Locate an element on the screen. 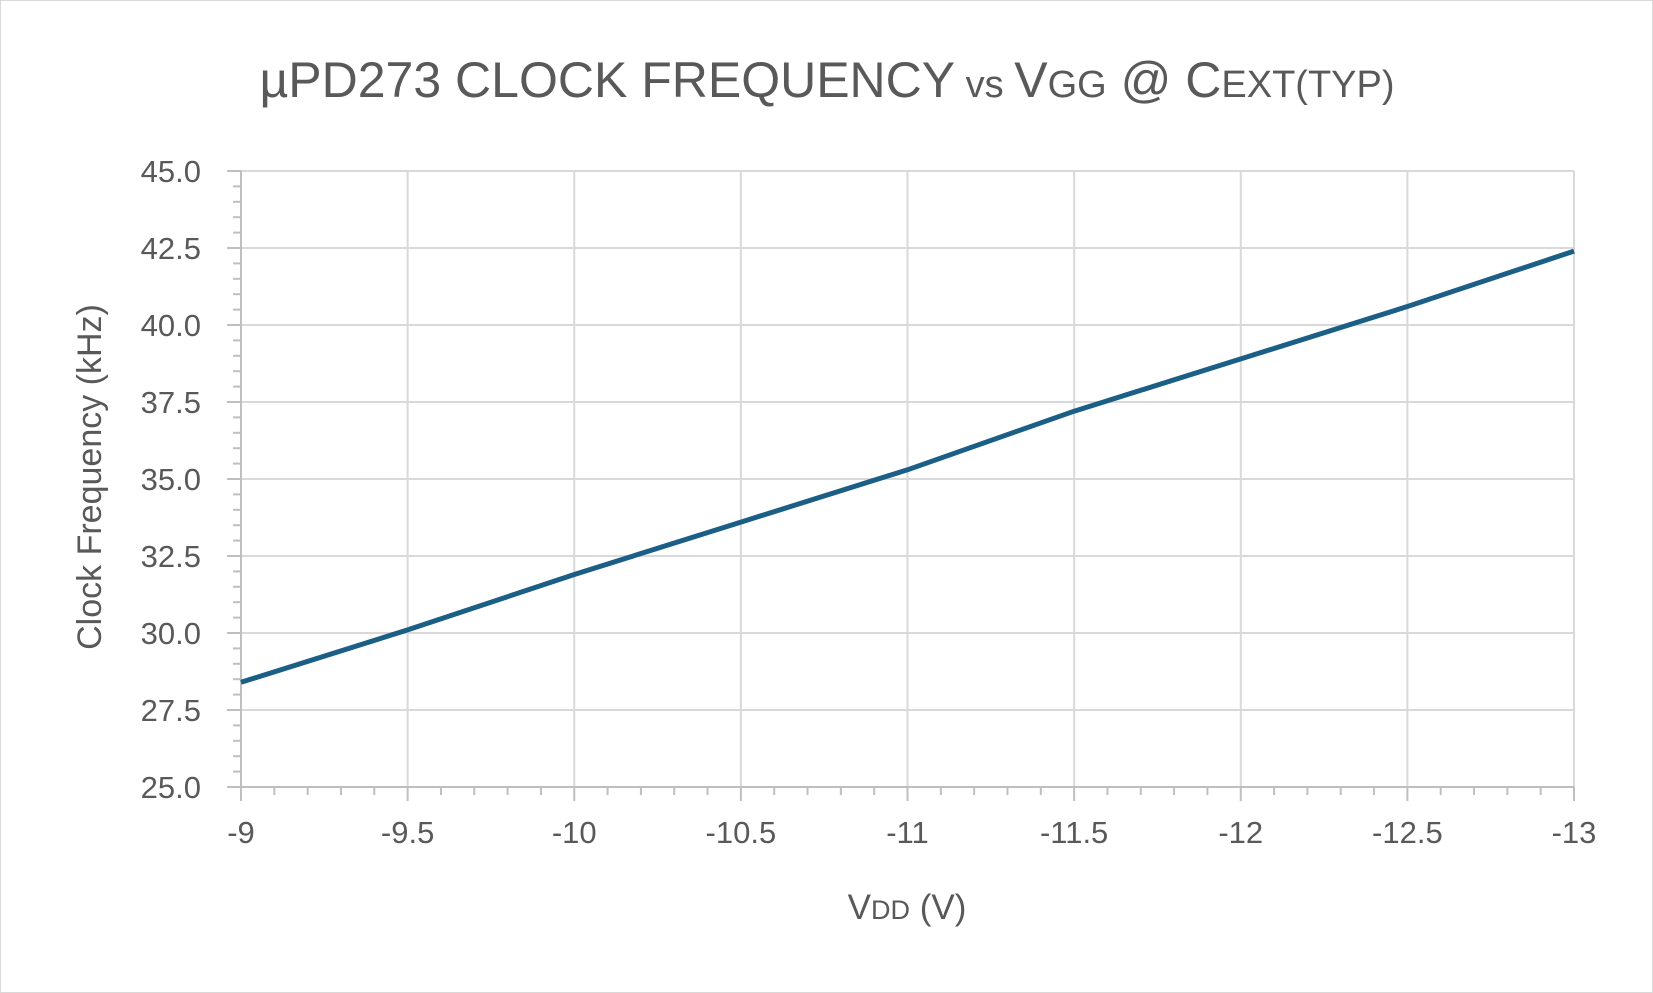 The image size is (1653, 993). chart-title-part: µPD273 CLOCK FREQUENCY is located at coordinates (607, 80).